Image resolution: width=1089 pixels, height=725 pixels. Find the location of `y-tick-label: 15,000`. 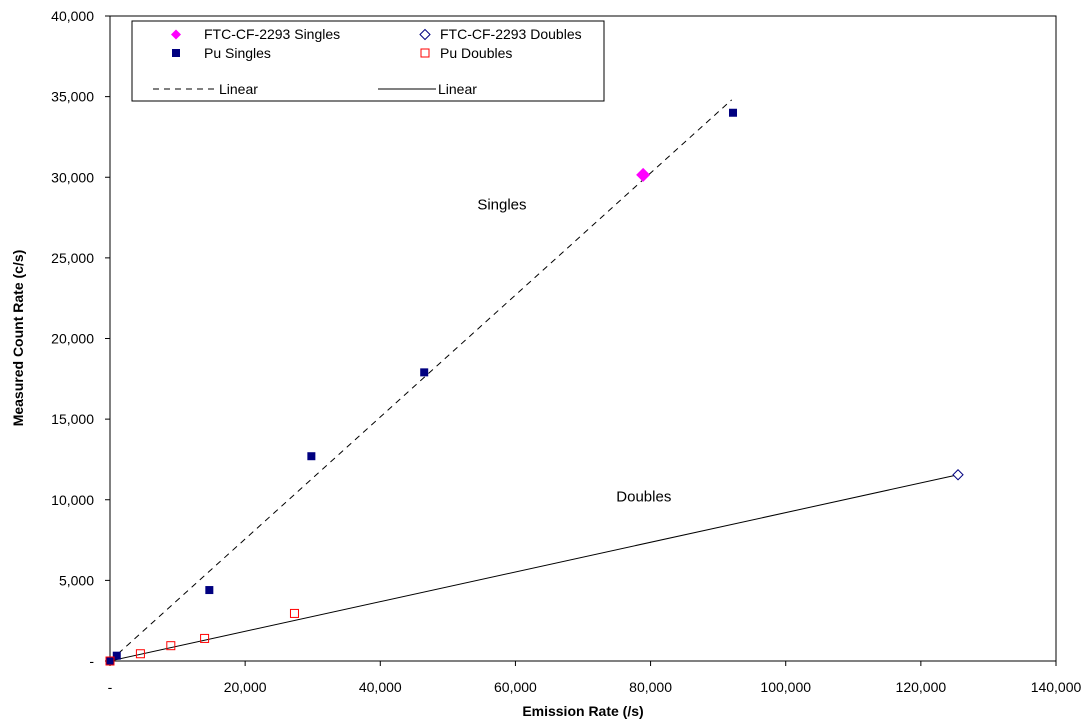

y-tick-label: 15,000 is located at coordinates (72, 419).